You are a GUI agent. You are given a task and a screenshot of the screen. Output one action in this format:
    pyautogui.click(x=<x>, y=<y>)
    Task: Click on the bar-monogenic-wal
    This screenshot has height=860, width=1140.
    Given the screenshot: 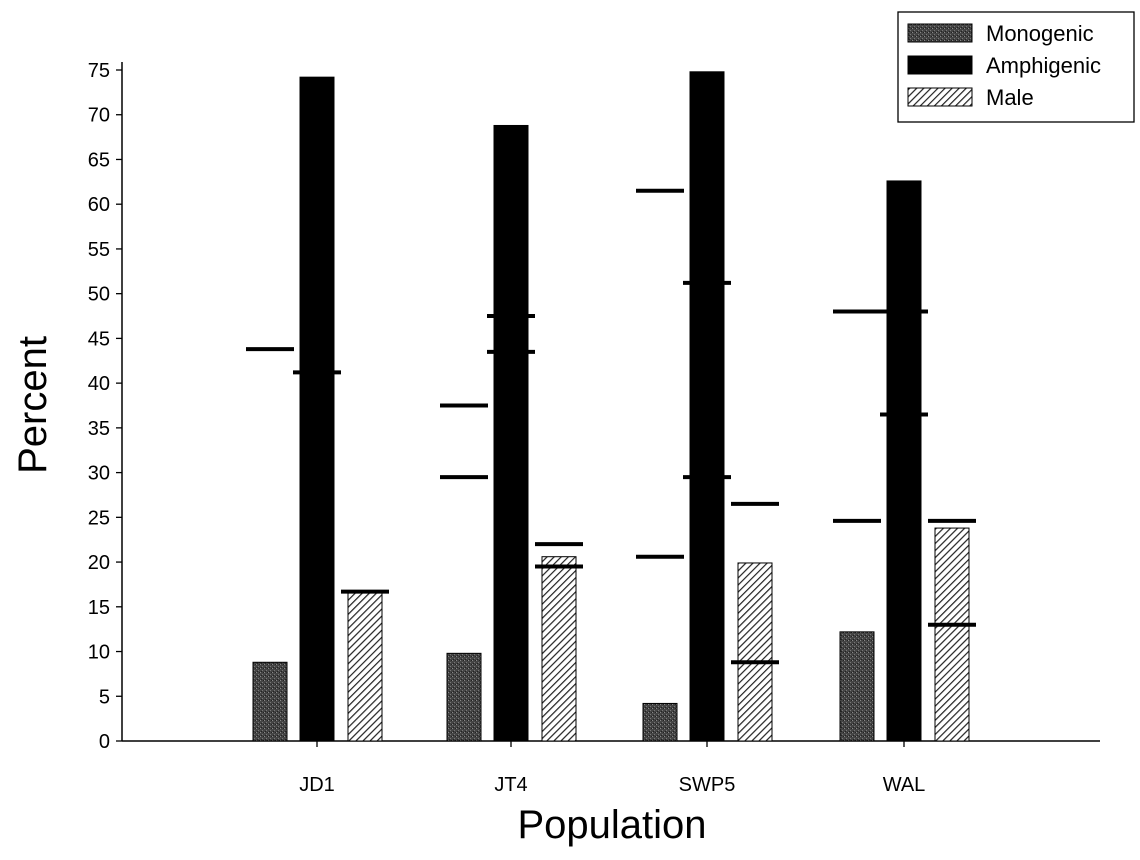 What is the action you would take?
    pyautogui.click(x=857, y=686)
    